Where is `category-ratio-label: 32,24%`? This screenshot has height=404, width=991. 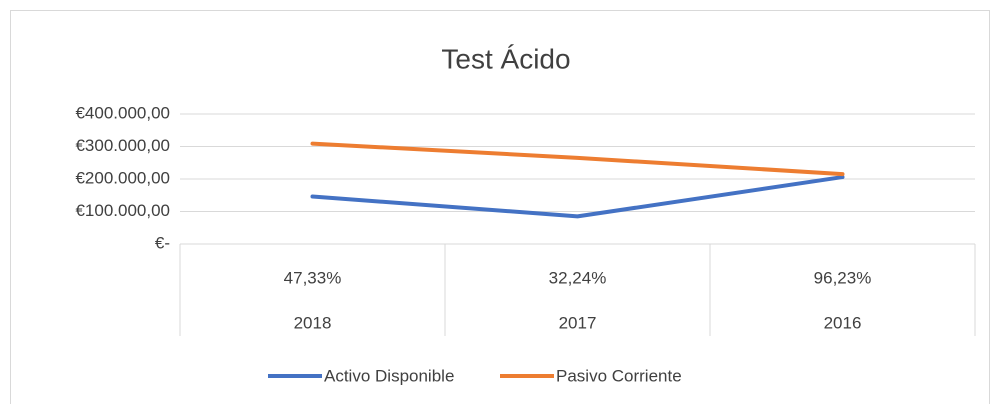
category-ratio-label: 32,24% is located at coordinates (578, 277).